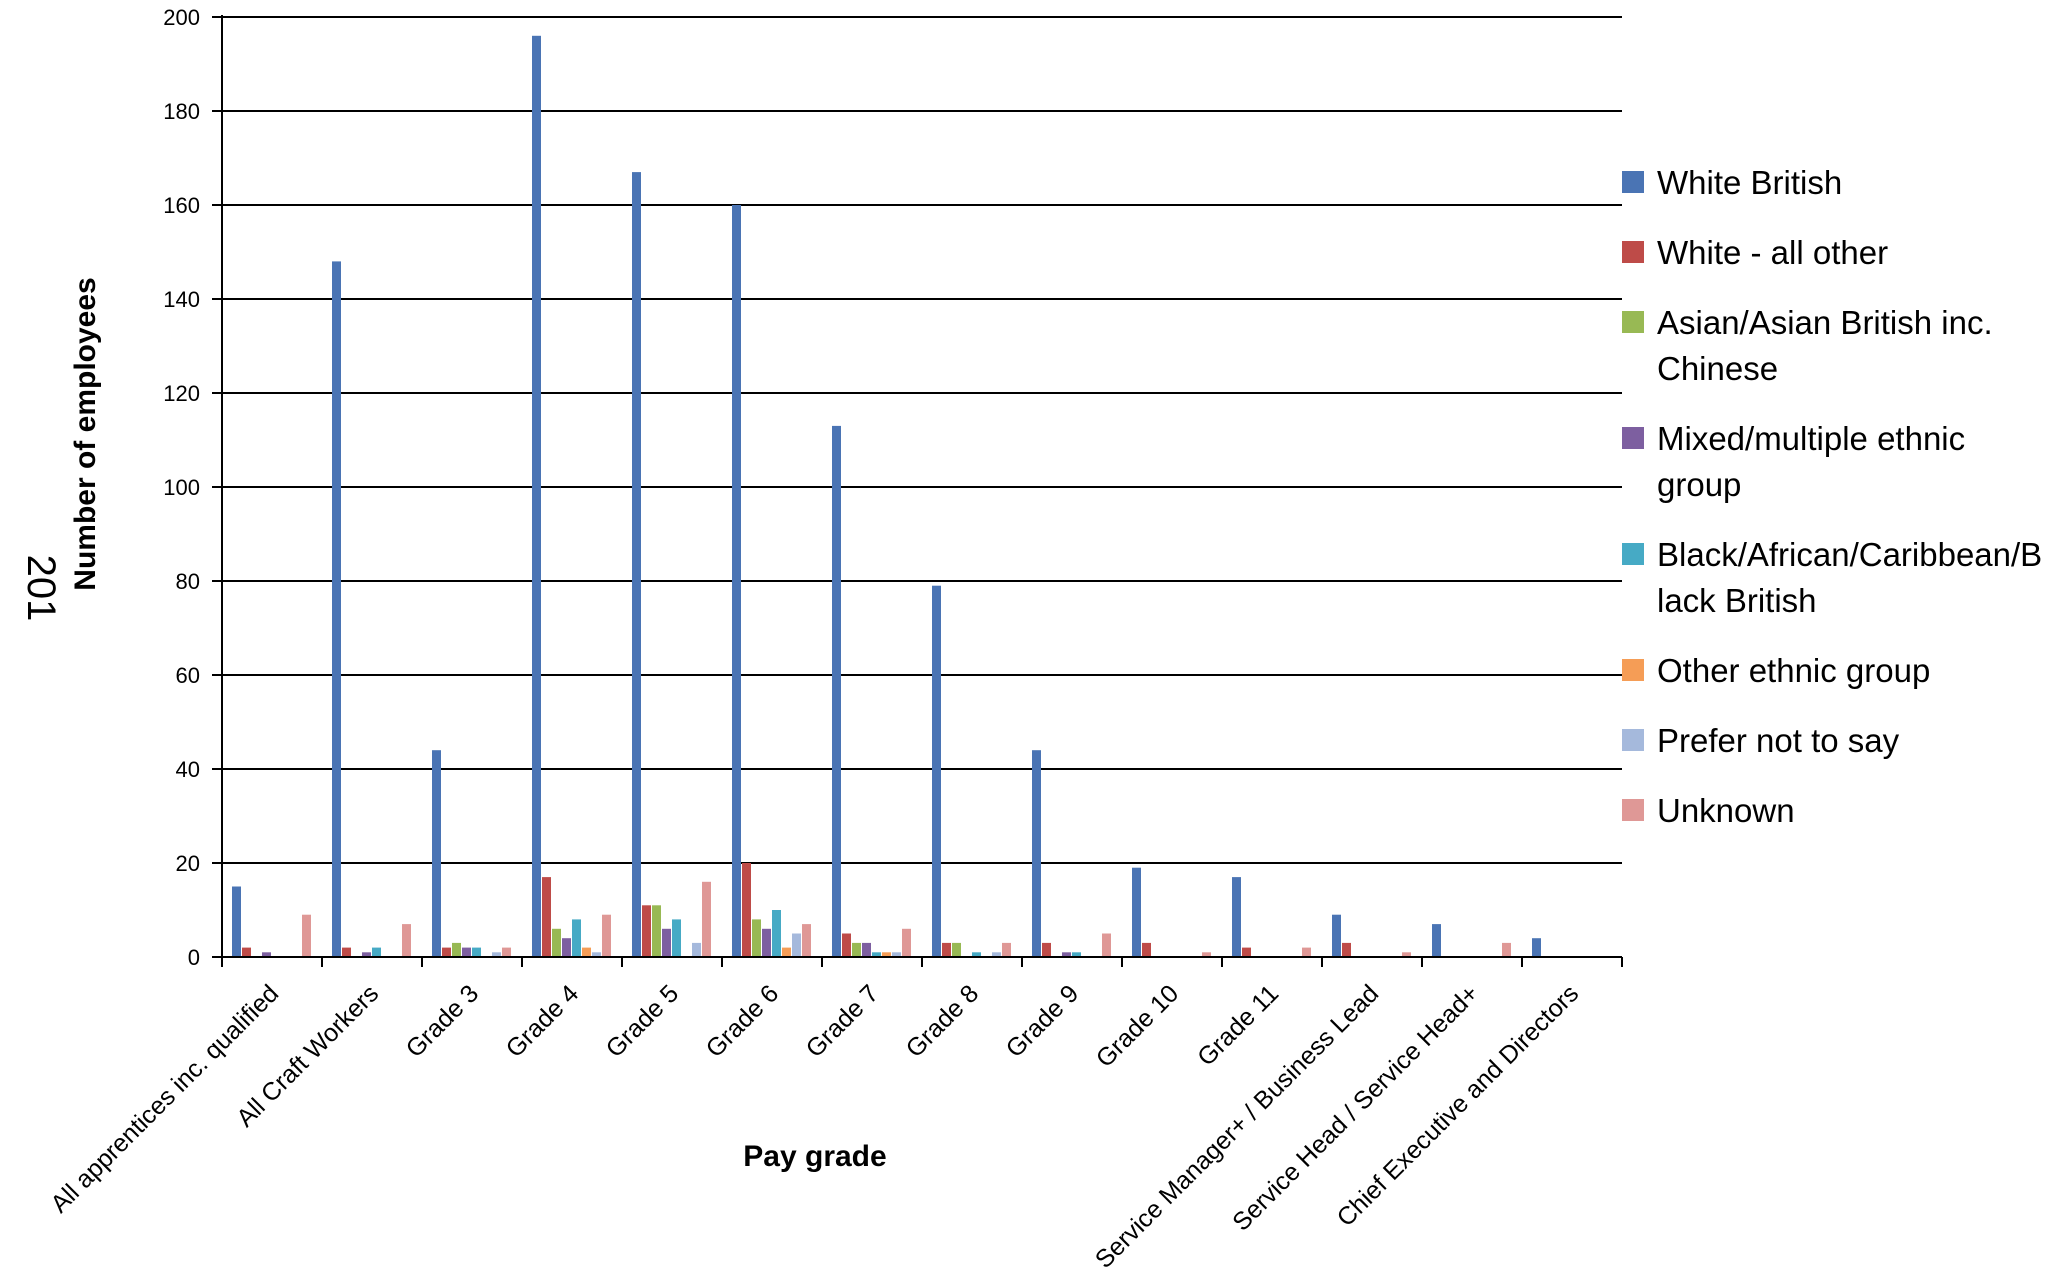 This screenshot has height=1277, width=2060. What do you see at coordinates (1793, 461) in the screenshot?
I see `legend-item: Mixed/multiple ethnic group` at bounding box center [1793, 461].